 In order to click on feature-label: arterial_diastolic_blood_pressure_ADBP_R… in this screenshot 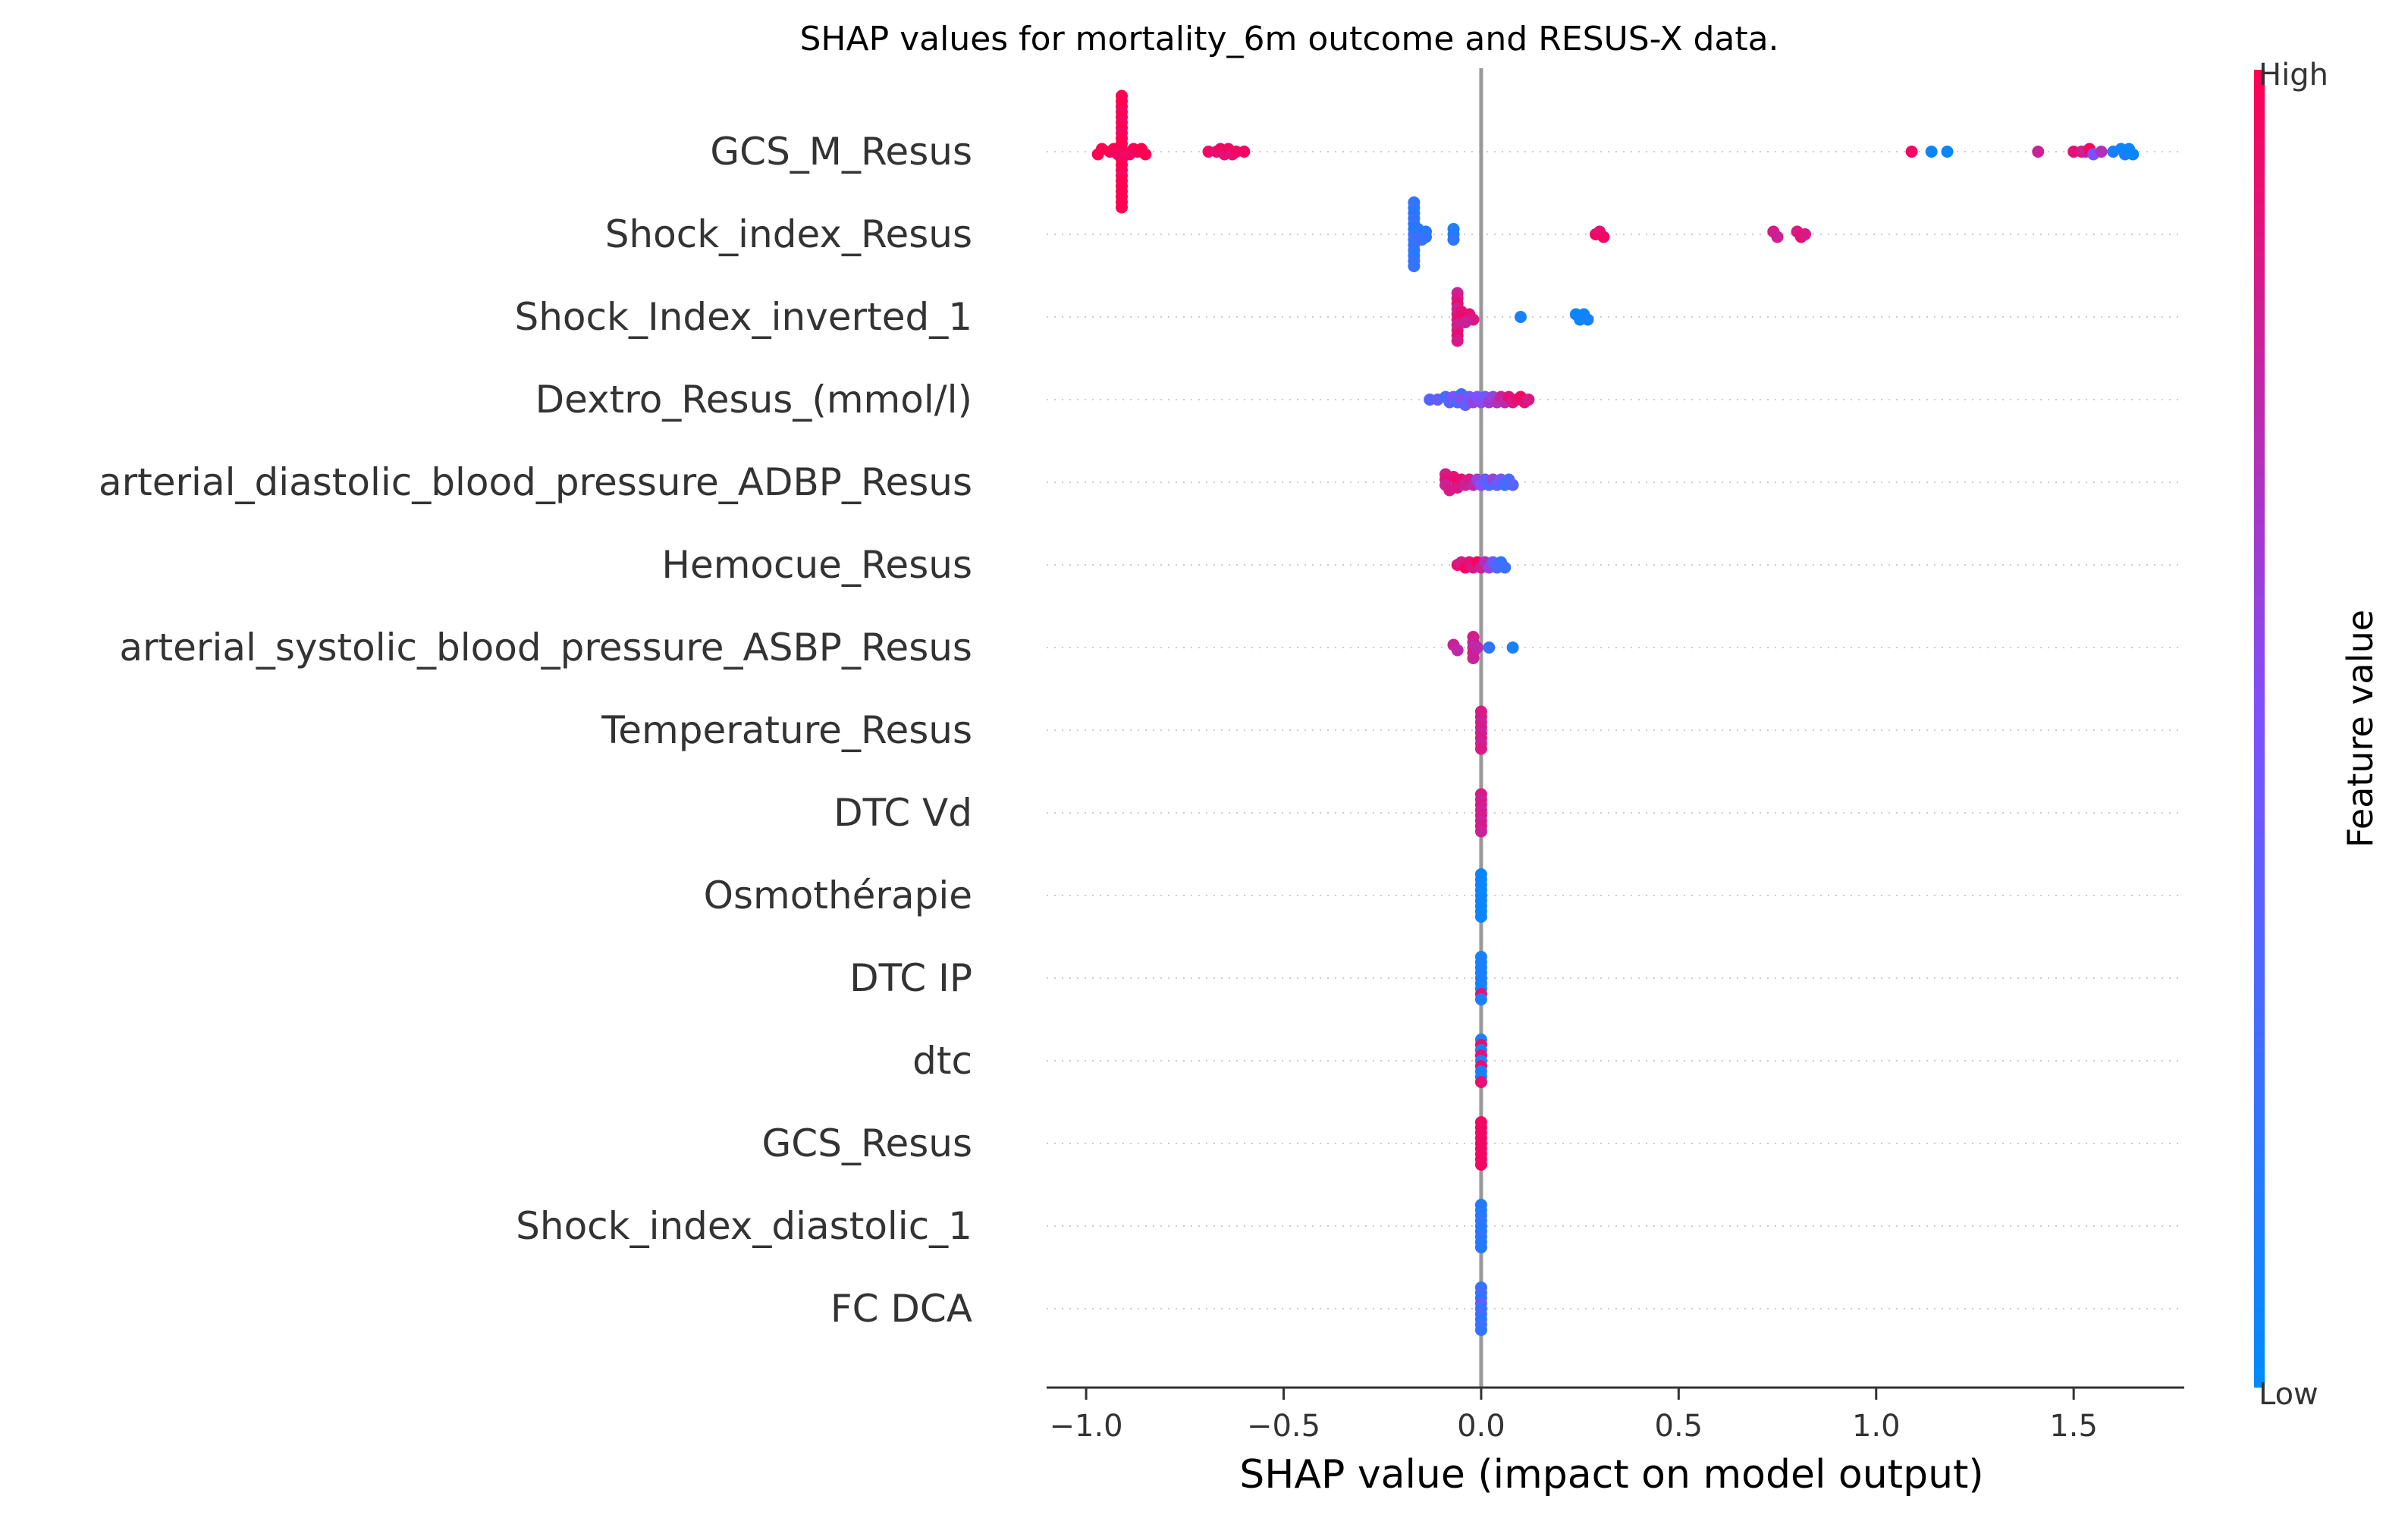, I will do `click(535, 482)`.